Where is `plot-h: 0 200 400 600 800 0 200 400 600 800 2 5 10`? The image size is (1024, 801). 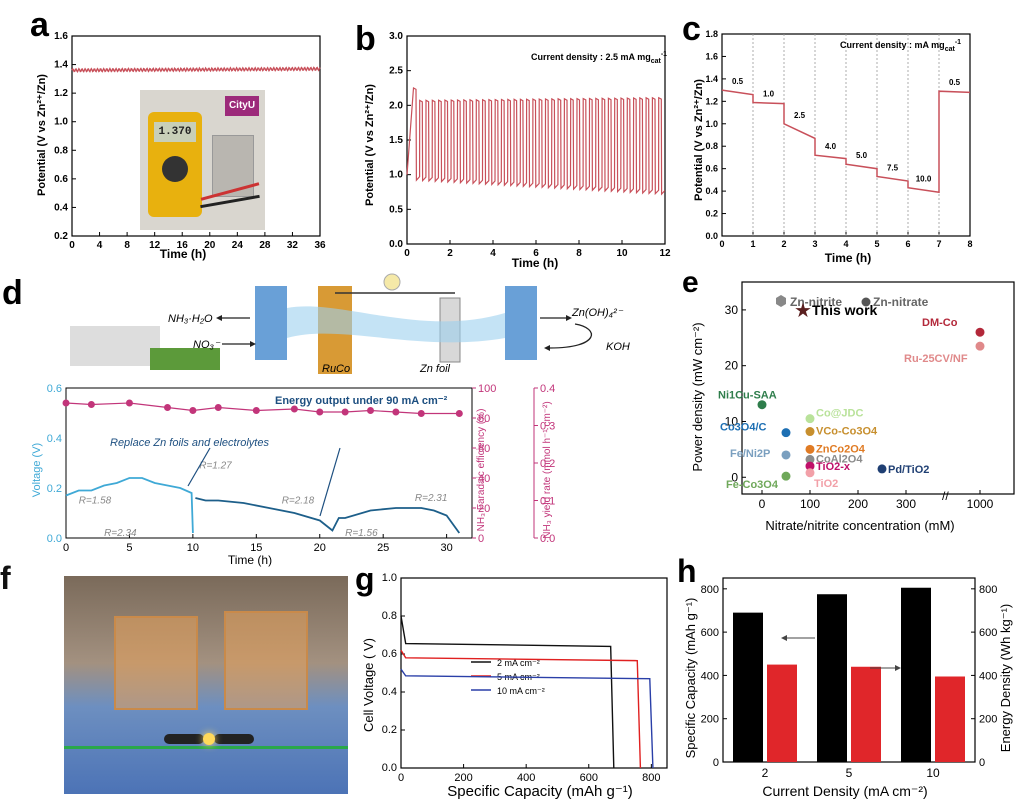
plot-h: 0 200 400 600 800 0 200 400 600 800 2 5 10 is located at coordinates (849, 678).